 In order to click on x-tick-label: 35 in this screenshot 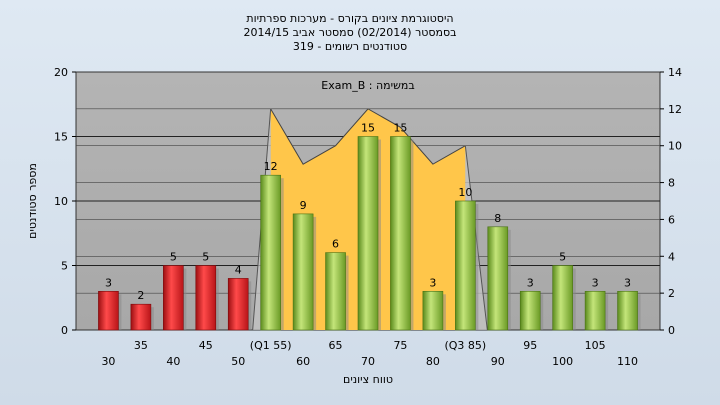, I will do `click(141, 345)`.